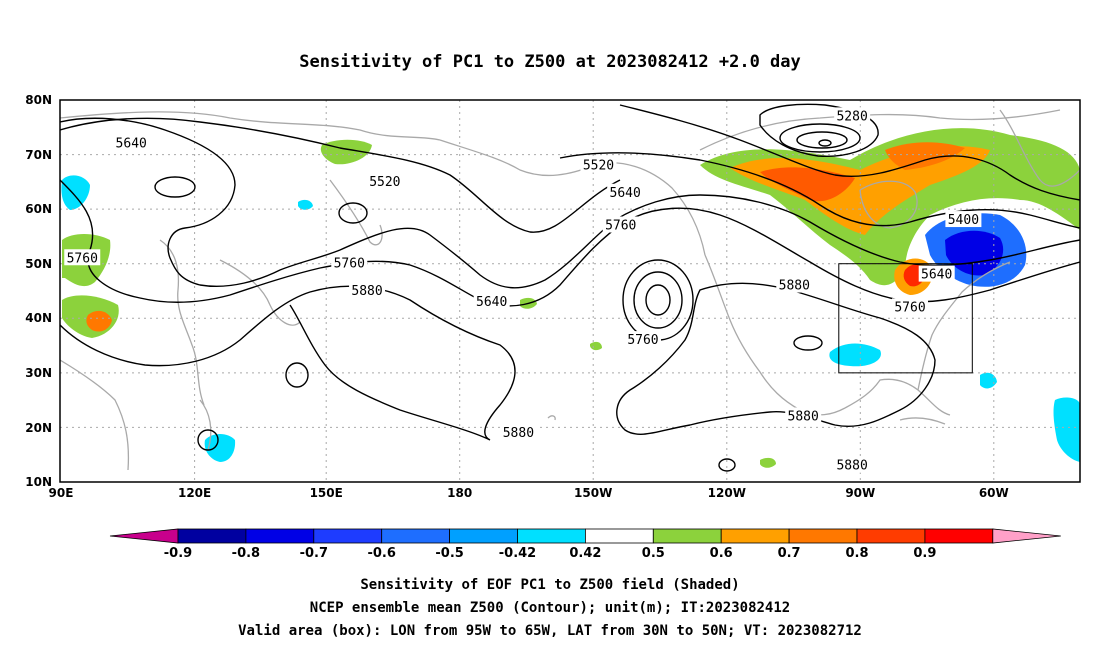  Describe the element at coordinates (459, 493) in the screenshot. I see `lon-label-180: 180` at that location.